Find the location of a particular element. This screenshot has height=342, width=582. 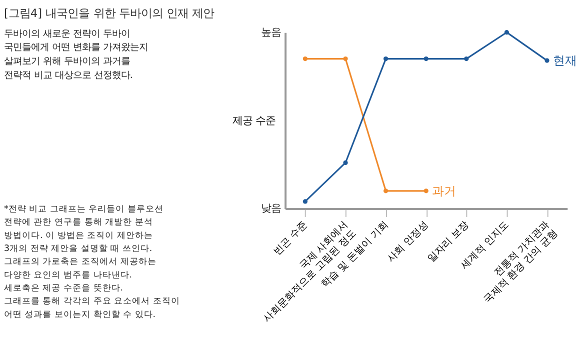

series-label: 현재 is located at coordinates (564, 61).